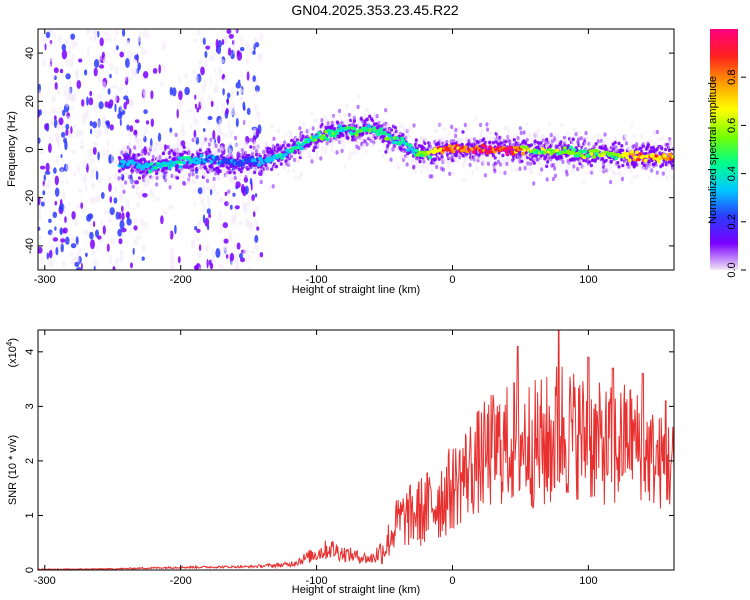  What do you see at coordinates (317, 581) in the screenshot?
I see `snr-x-tick-label: -100` at bounding box center [317, 581].